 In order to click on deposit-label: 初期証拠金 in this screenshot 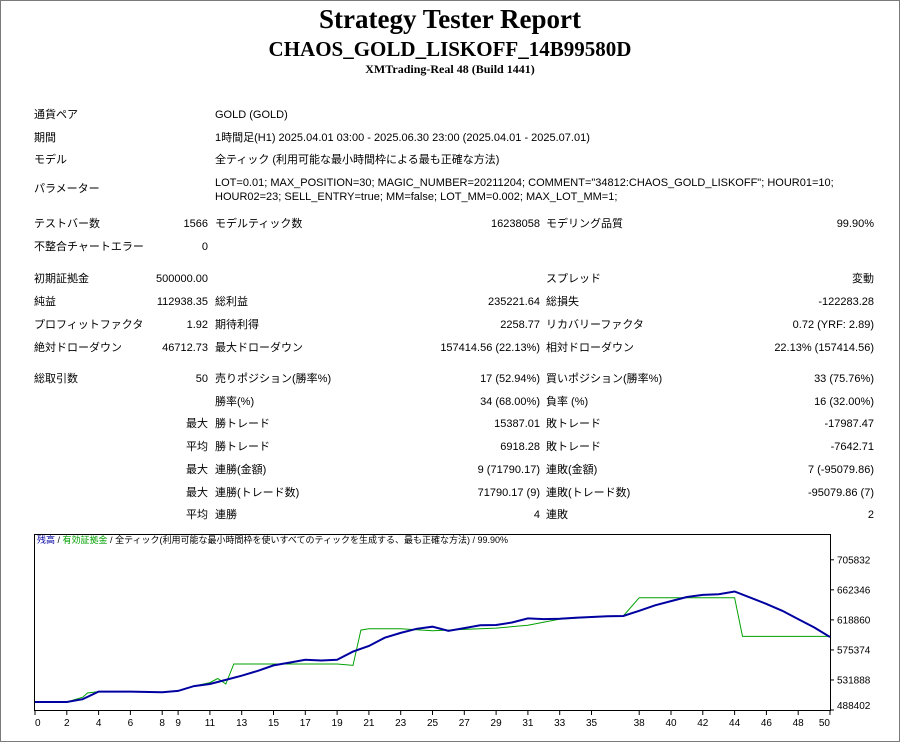, I will do `click(61, 279)`.